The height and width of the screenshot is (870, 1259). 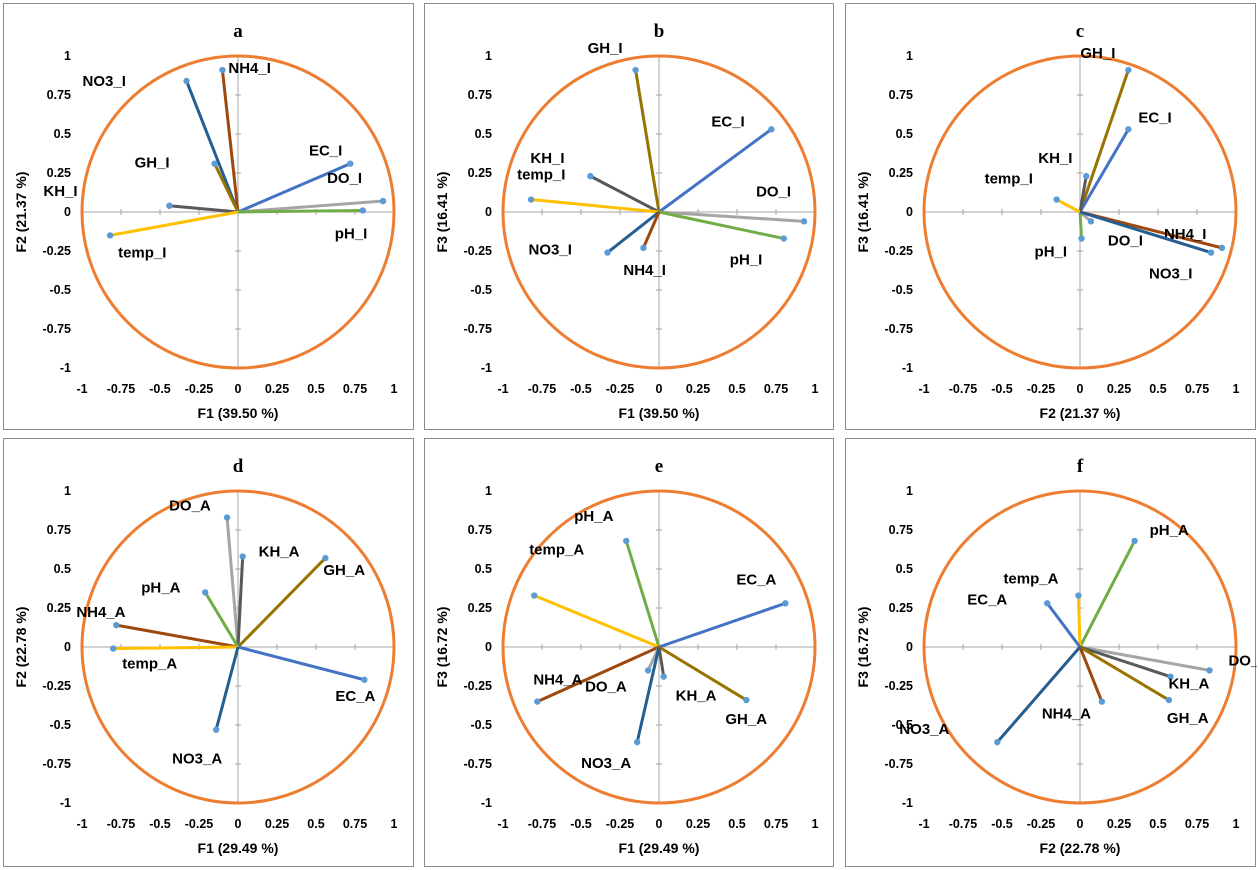 What do you see at coordinates (1080, 389) in the screenshot?
I see `x-tick-label: 0` at bounding box center [1080, 389].